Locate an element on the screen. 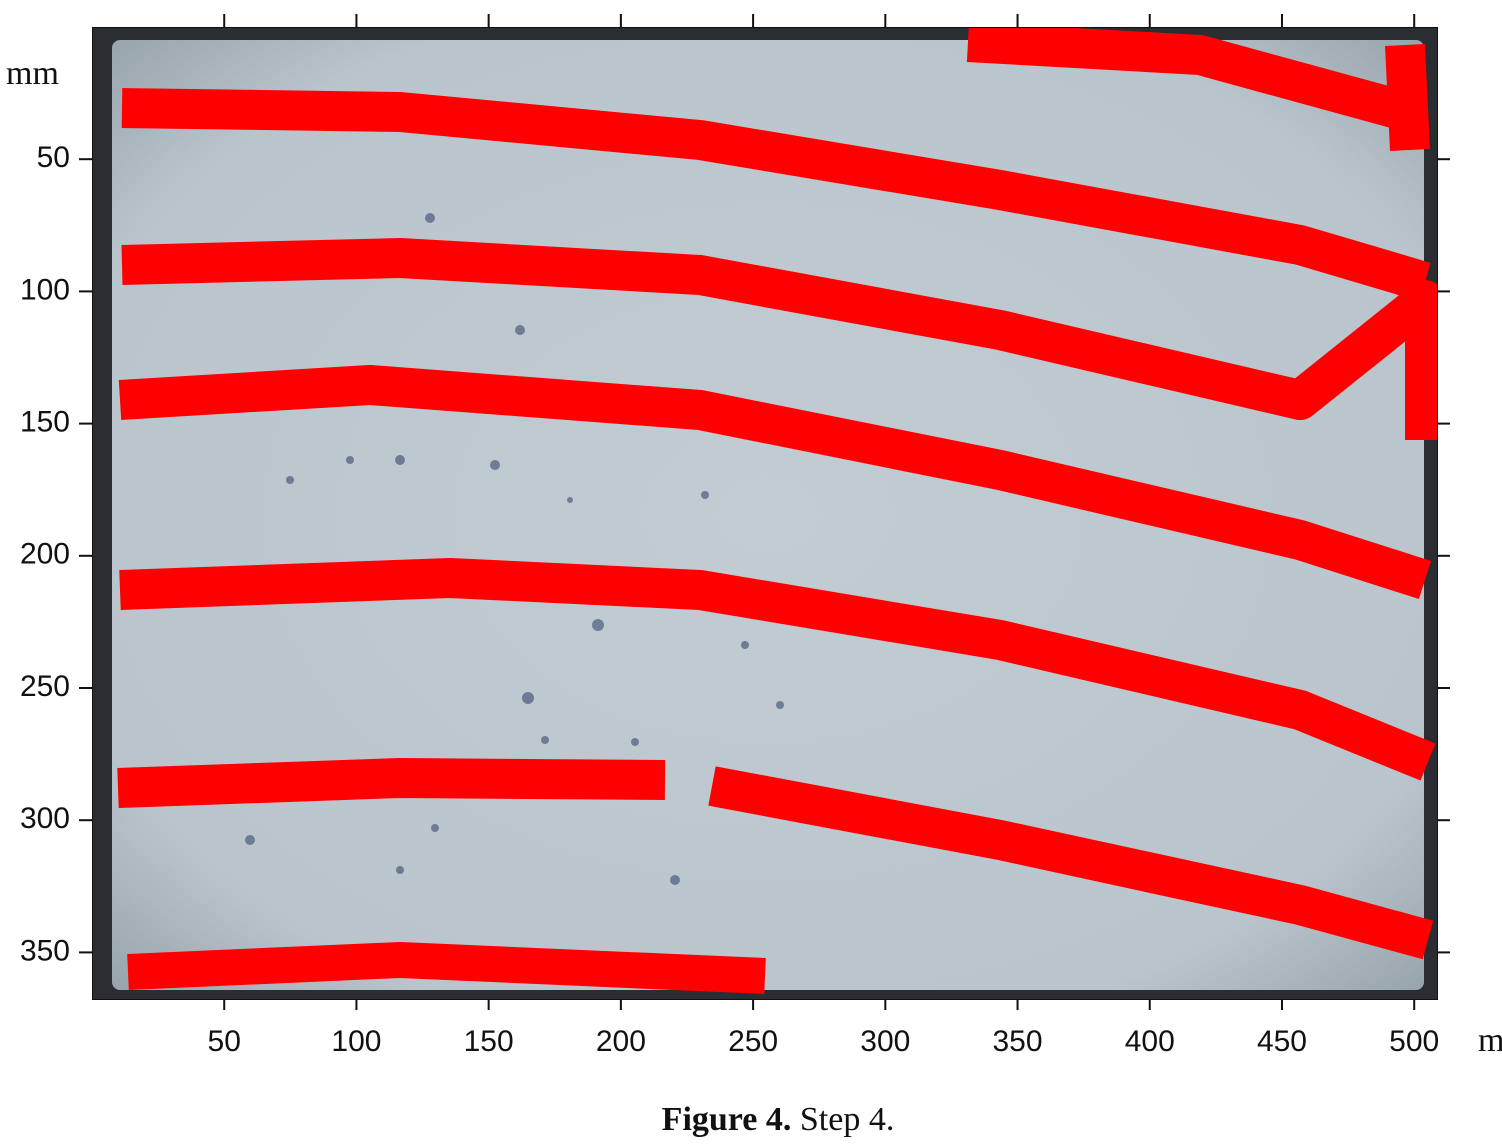 This screenshot has height=1147, width=1502. x-tick-label: 250 is located at coordinates (753, 1041).